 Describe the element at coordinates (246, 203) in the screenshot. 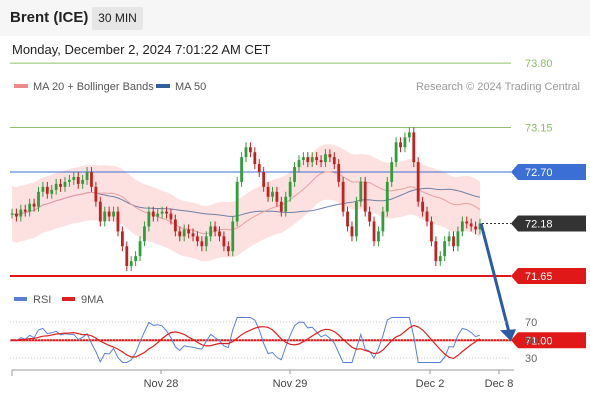

I see `ma20-line` at that location.